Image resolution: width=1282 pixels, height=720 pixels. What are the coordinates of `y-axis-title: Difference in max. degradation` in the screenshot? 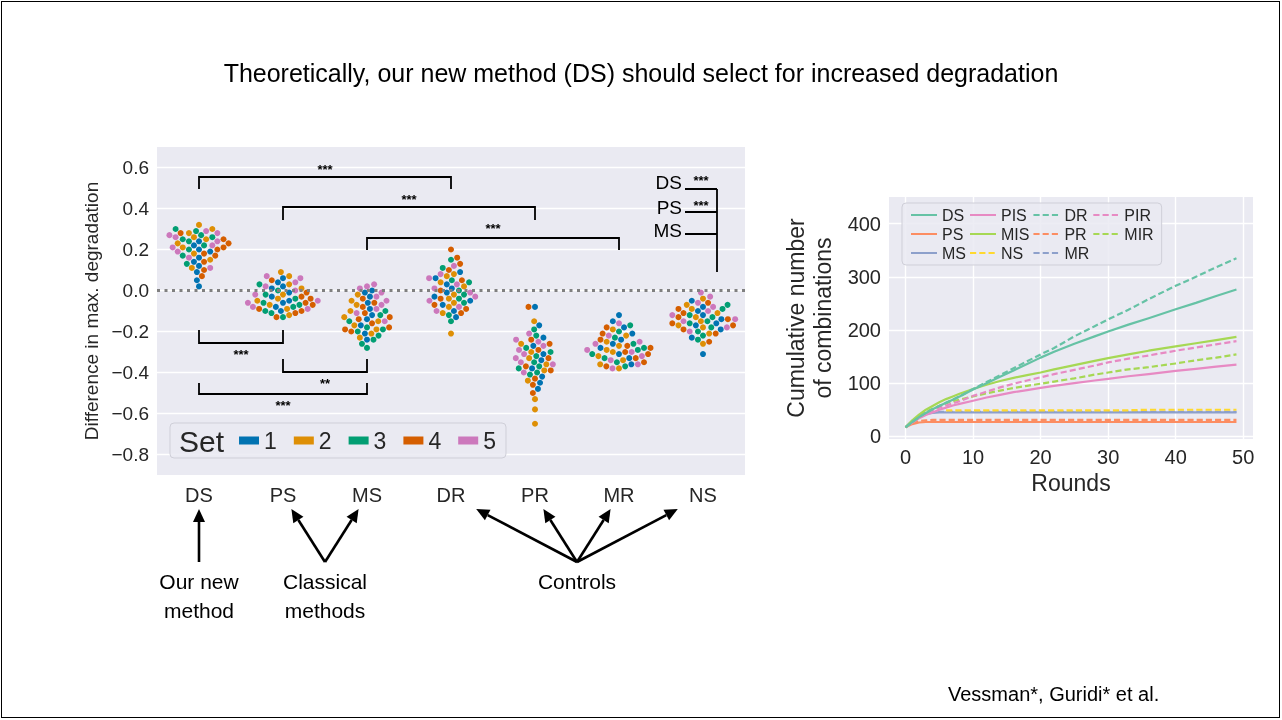 It's located at (91, 311).